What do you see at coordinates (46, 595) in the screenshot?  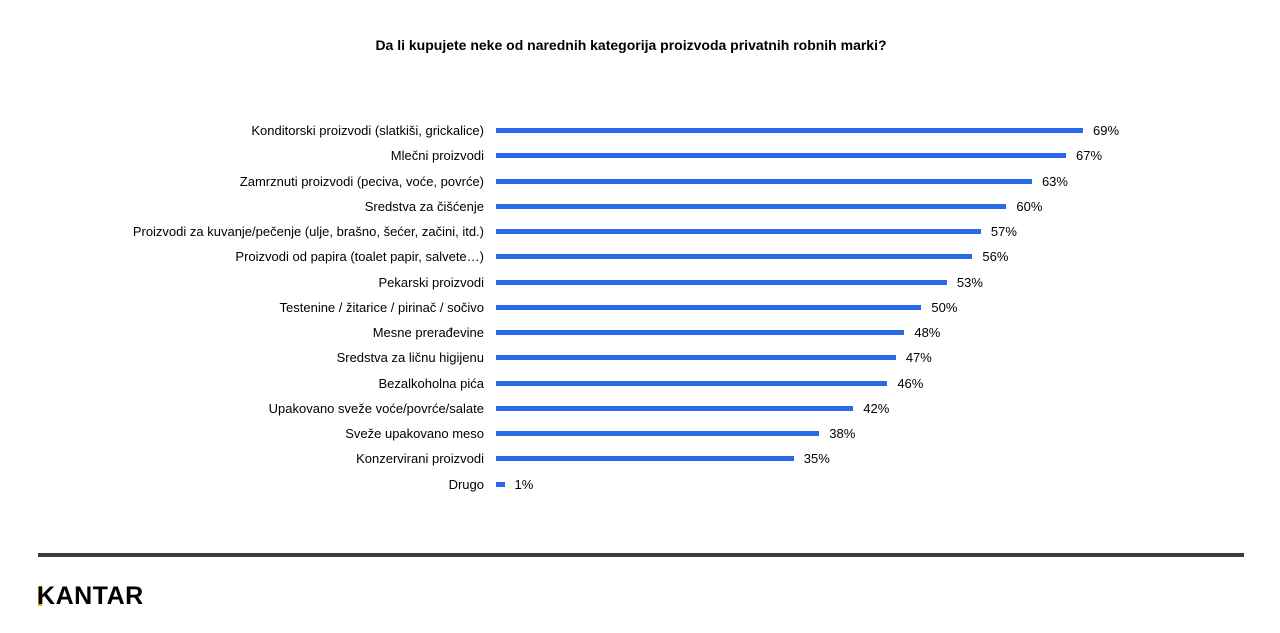 I see `logo-k: K` at bounding box center [46, 595].